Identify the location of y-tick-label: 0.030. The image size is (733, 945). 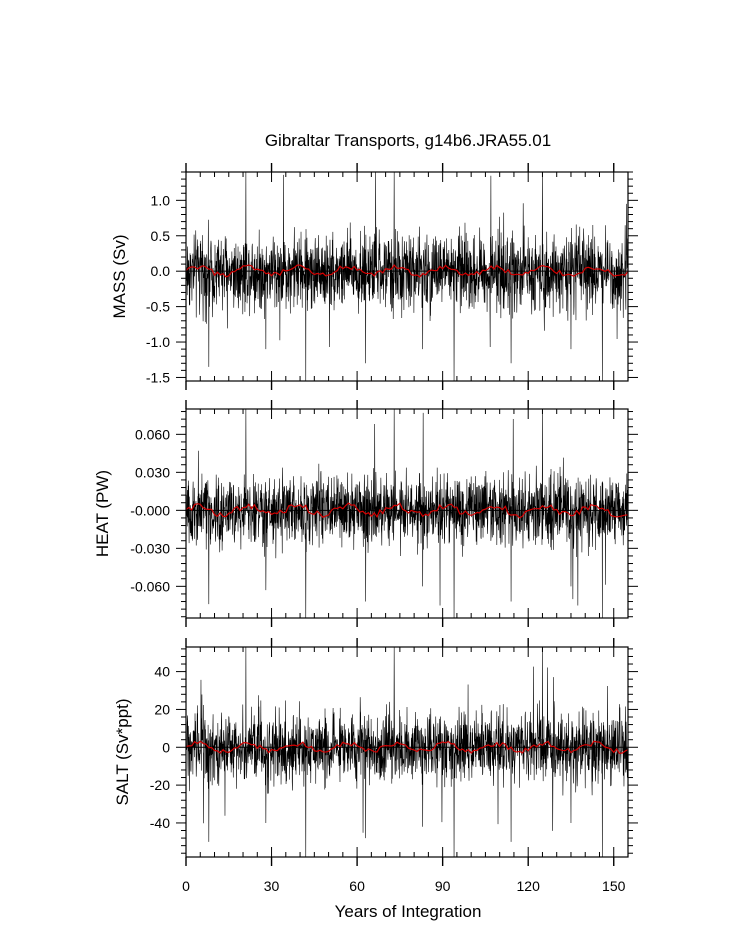
(152, 472).